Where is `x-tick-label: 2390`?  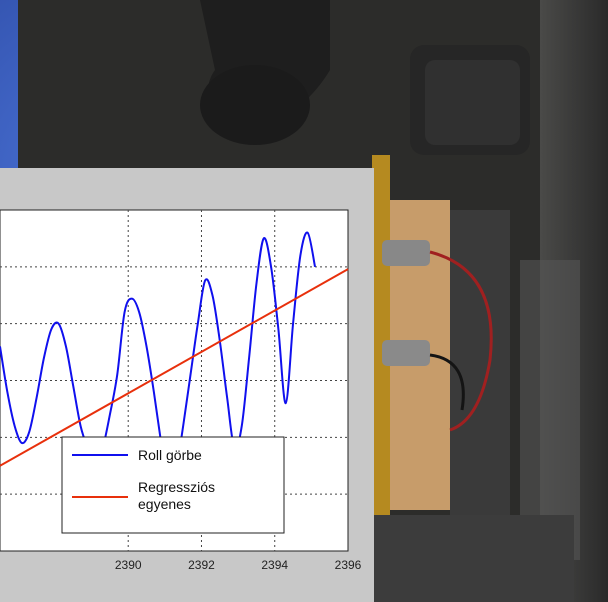 x-tick-label: 2390 is located at coordinates (128, 565).